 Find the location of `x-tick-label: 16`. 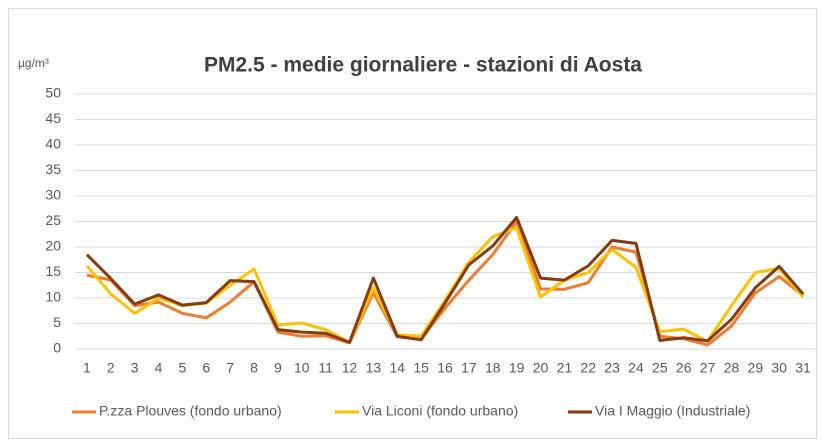

x-tick-label: 16 is located at coordinates (445, 368).